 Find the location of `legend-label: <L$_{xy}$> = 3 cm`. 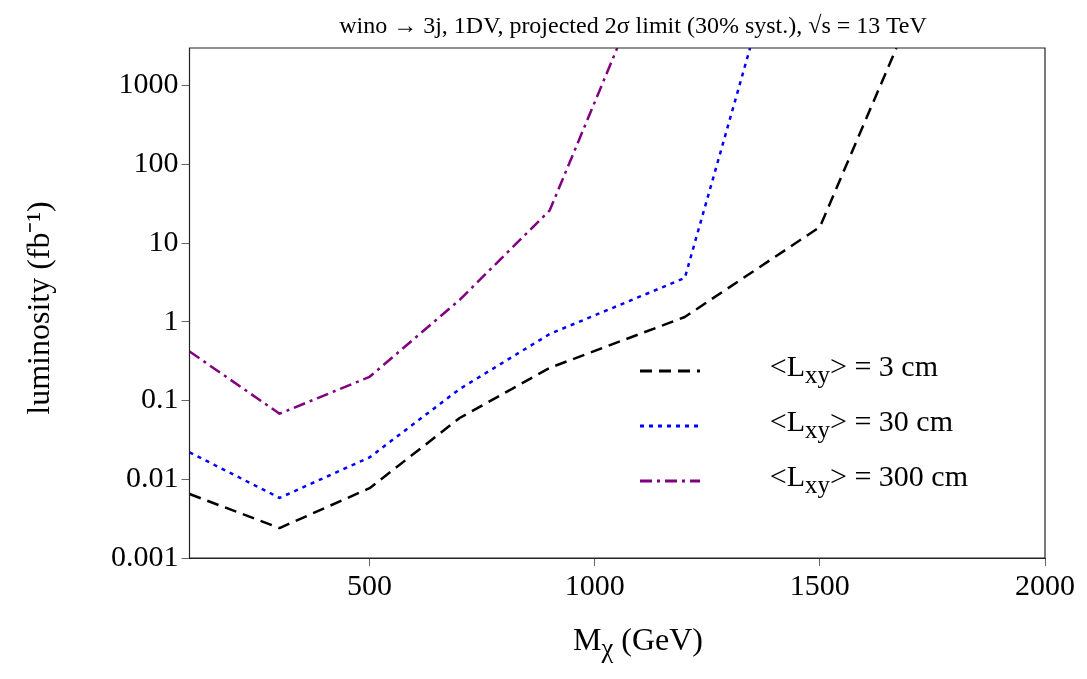

legend-label: <L$_{xy}$> = 3 cm is located at coordinates (853, 369).